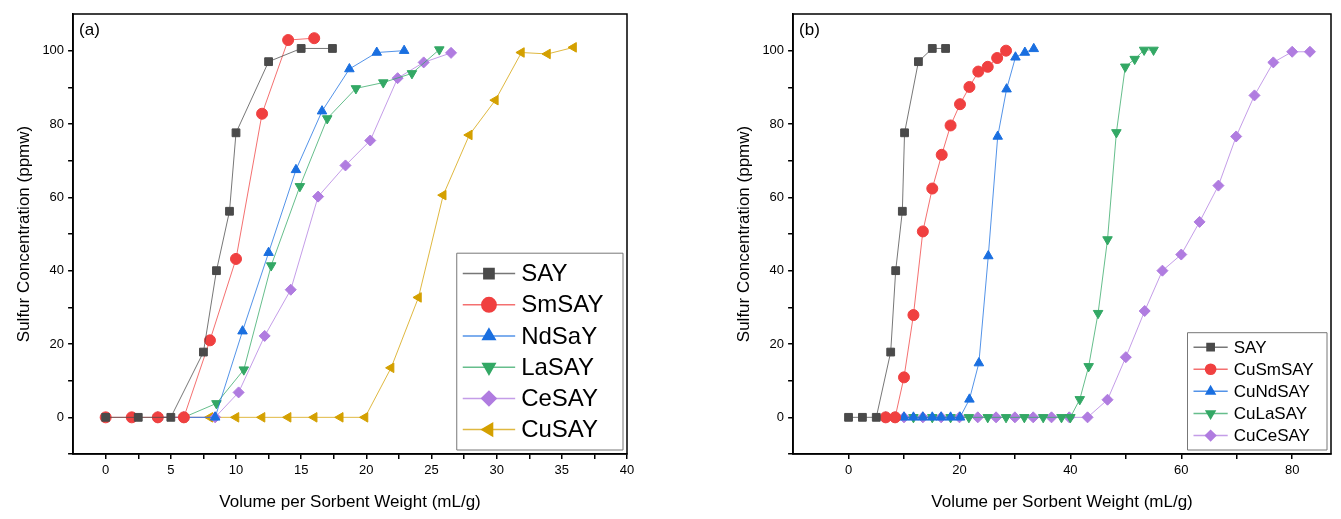  I want to click on x-tick-label: 10, so click(236, 470).